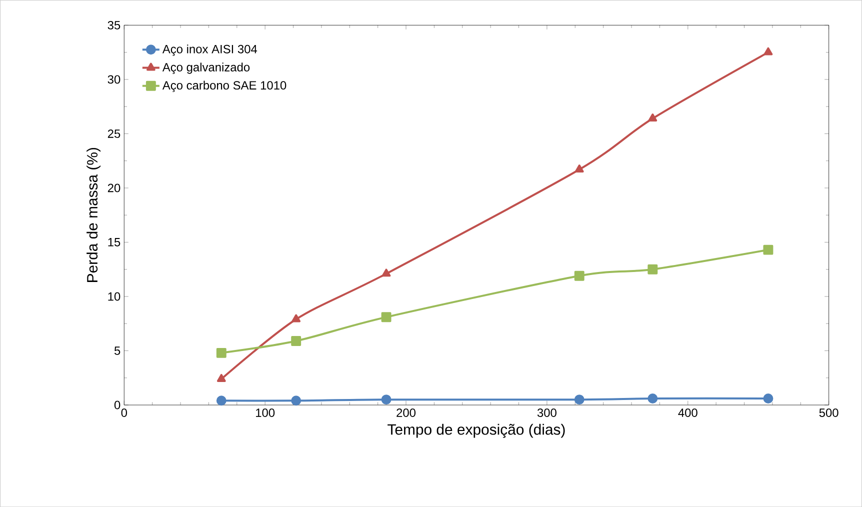 Image resolution: width=862 pixels, height=507 pixels. I want to click on y-tick-label: 0, so click(117, 405).